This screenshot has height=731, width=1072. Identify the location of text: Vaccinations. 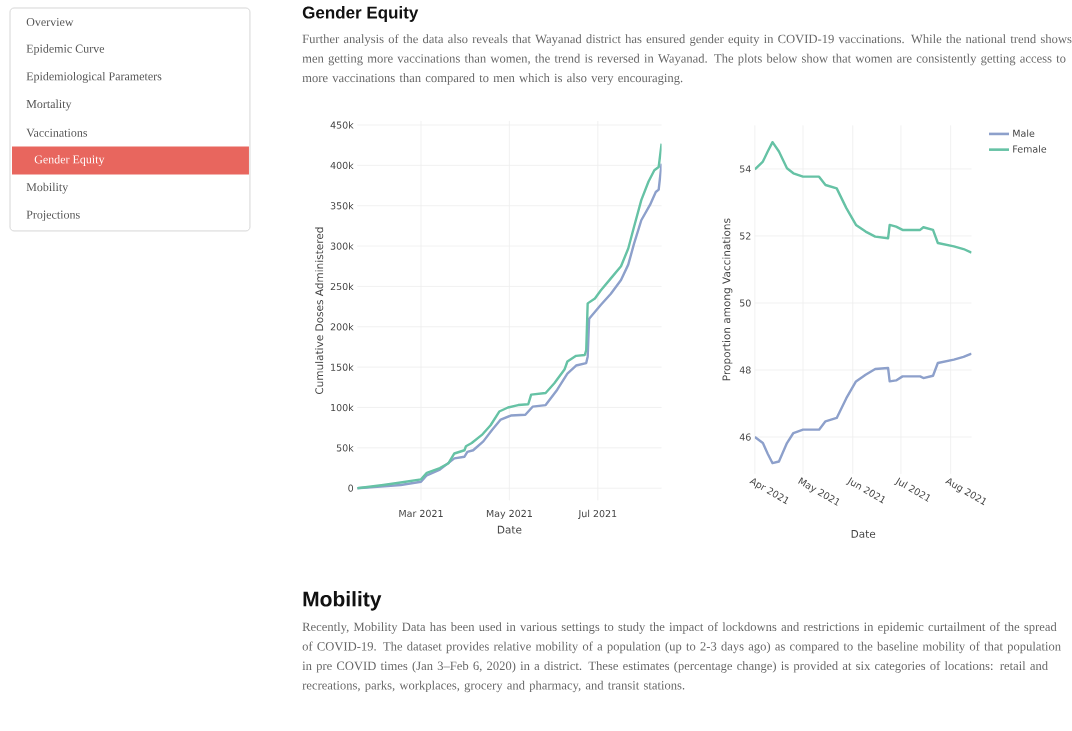
(57, 132).